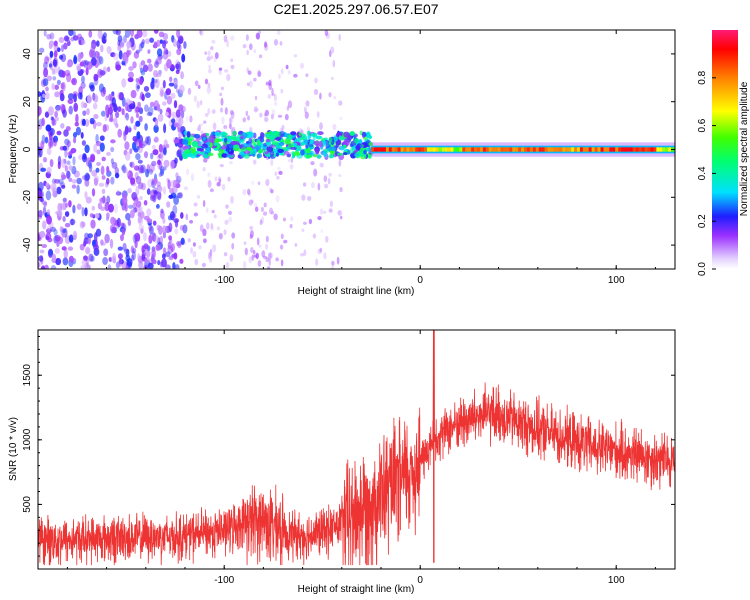 The width and height of the screenshot is (750, 600). I want to click on snr-xtick-label: 100, so click(616, 580).